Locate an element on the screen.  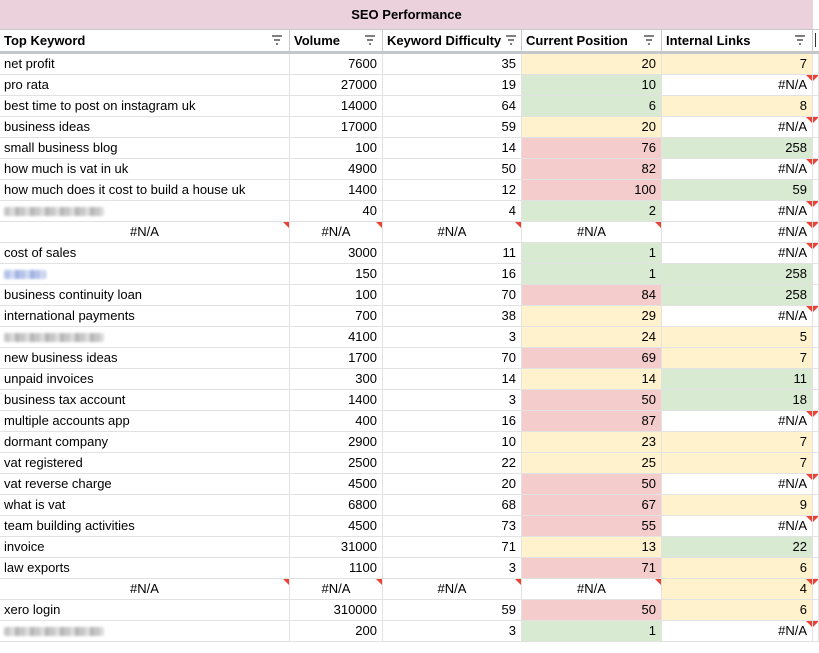
position-cell: 20 is located at coordinates (592, 64).